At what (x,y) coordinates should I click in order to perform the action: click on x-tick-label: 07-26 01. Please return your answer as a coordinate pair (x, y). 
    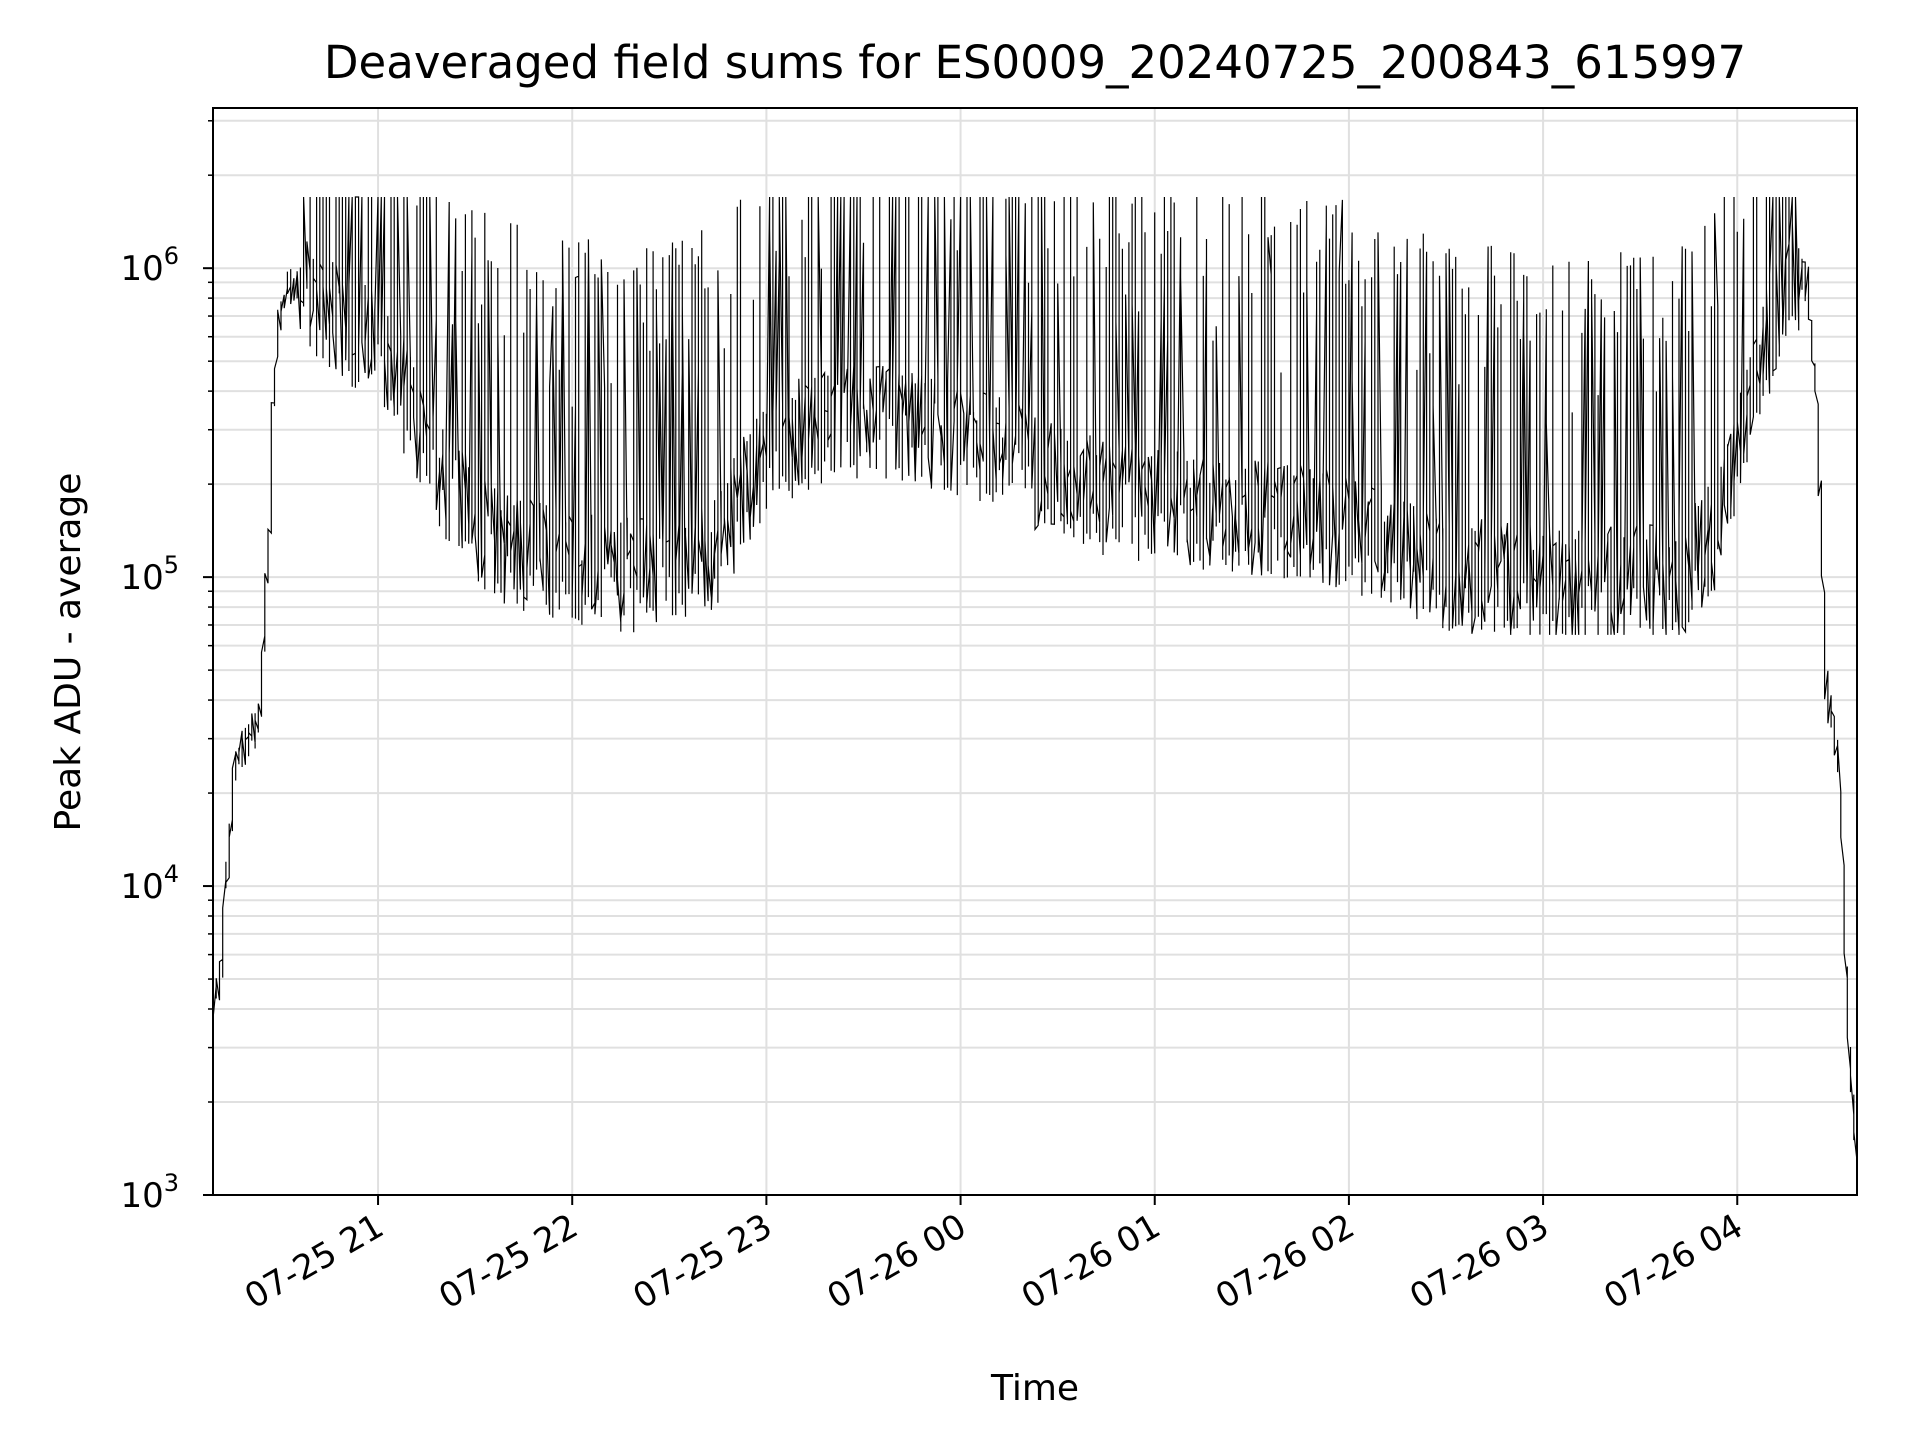
    Looking at the image, I should click on (1091, 1261).